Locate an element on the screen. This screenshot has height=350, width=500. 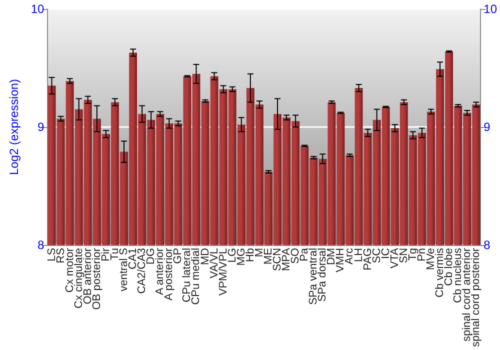
y2-tick-label: 10 is located at coordinates (491, 9).